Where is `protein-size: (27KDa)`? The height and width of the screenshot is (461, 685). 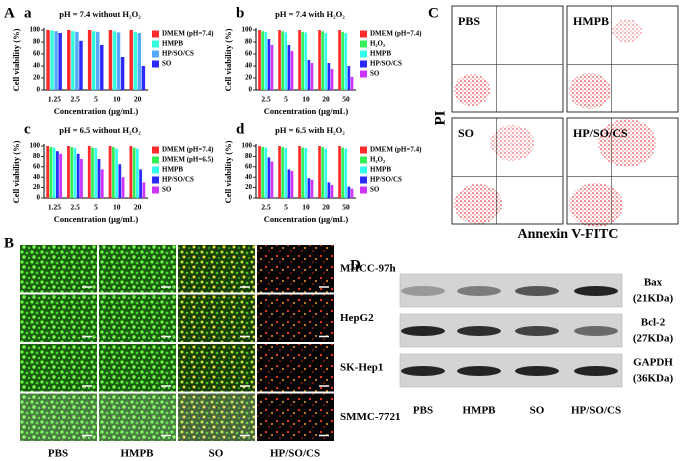
protein-size: (27KDa) is located at coordinates (653, 339).